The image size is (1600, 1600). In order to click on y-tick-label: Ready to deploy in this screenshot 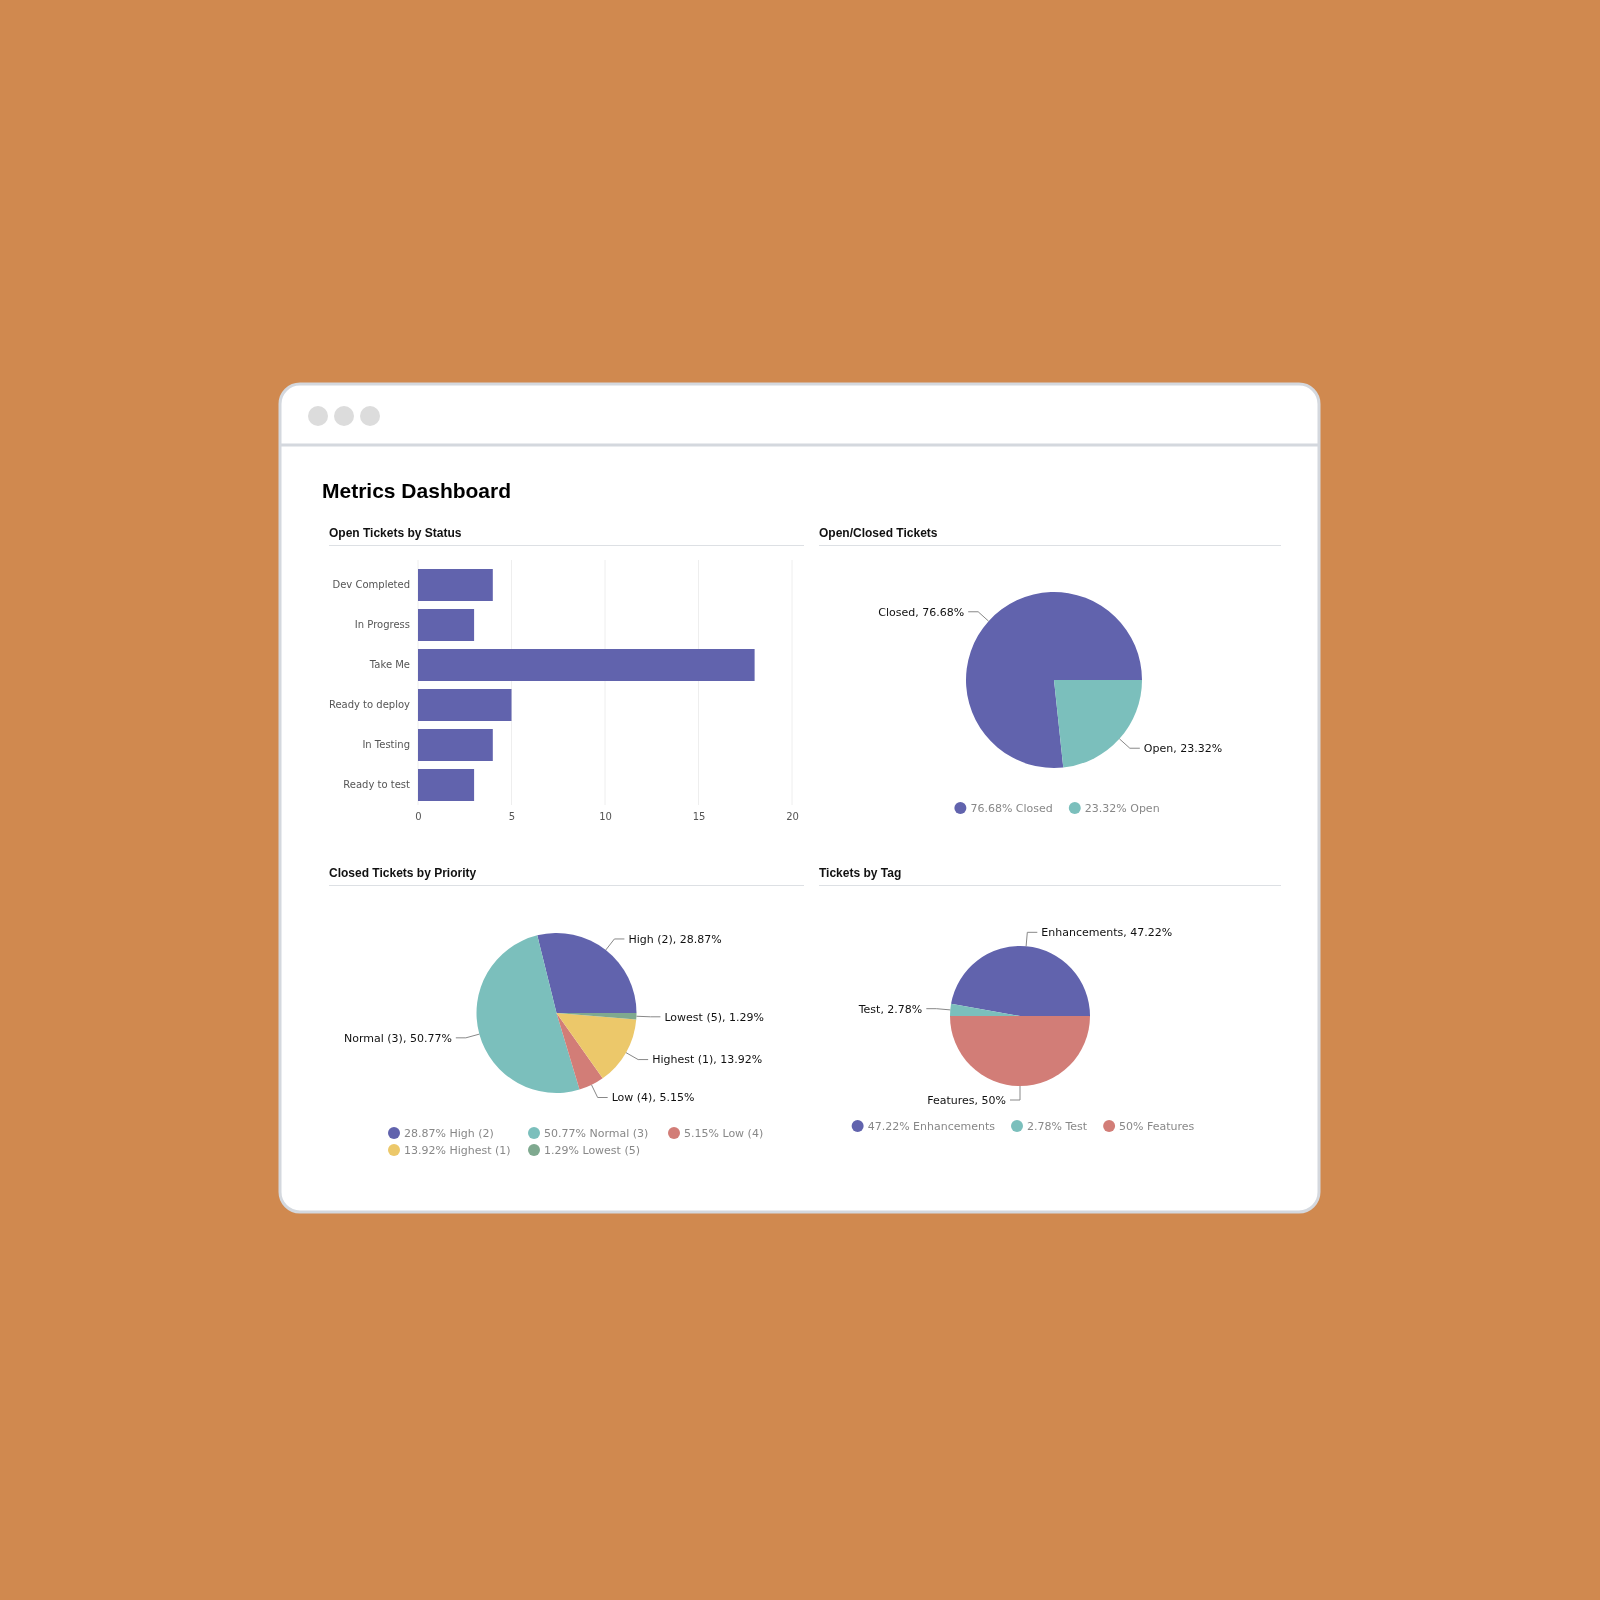, I will do `click(369, 705)`.